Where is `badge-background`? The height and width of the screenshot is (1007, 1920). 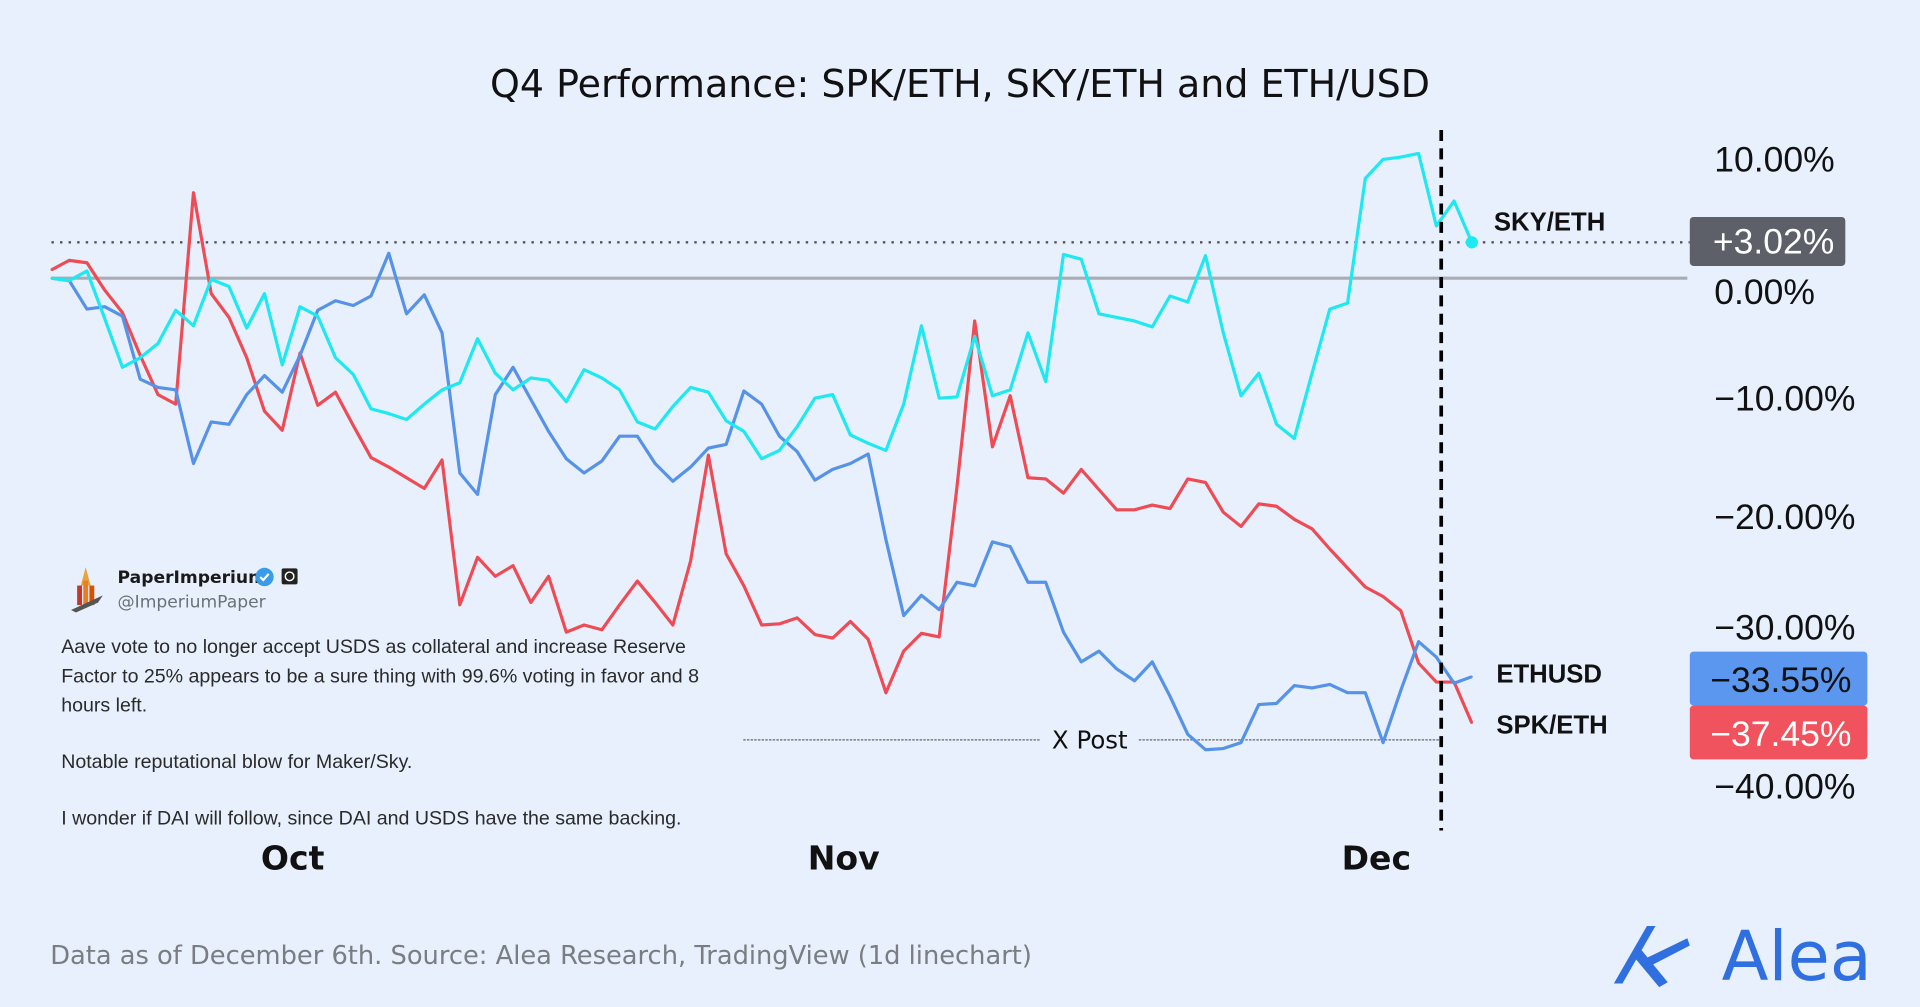 badge-background is located at coordinates (1778, 732).